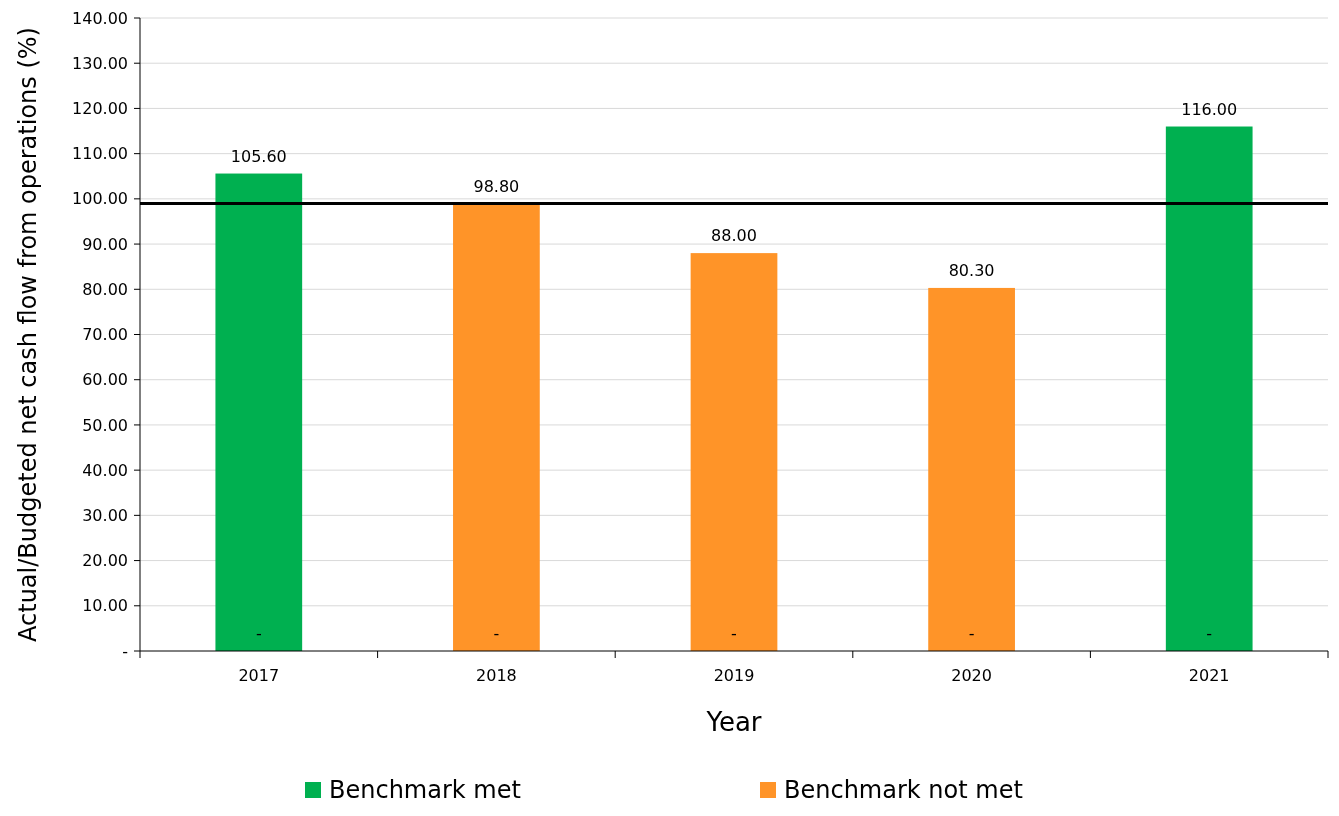  What do you see at coordinates (125, 651) in the screenshot?
I see `y-tick-label: -` at bounding box center [125, 651].